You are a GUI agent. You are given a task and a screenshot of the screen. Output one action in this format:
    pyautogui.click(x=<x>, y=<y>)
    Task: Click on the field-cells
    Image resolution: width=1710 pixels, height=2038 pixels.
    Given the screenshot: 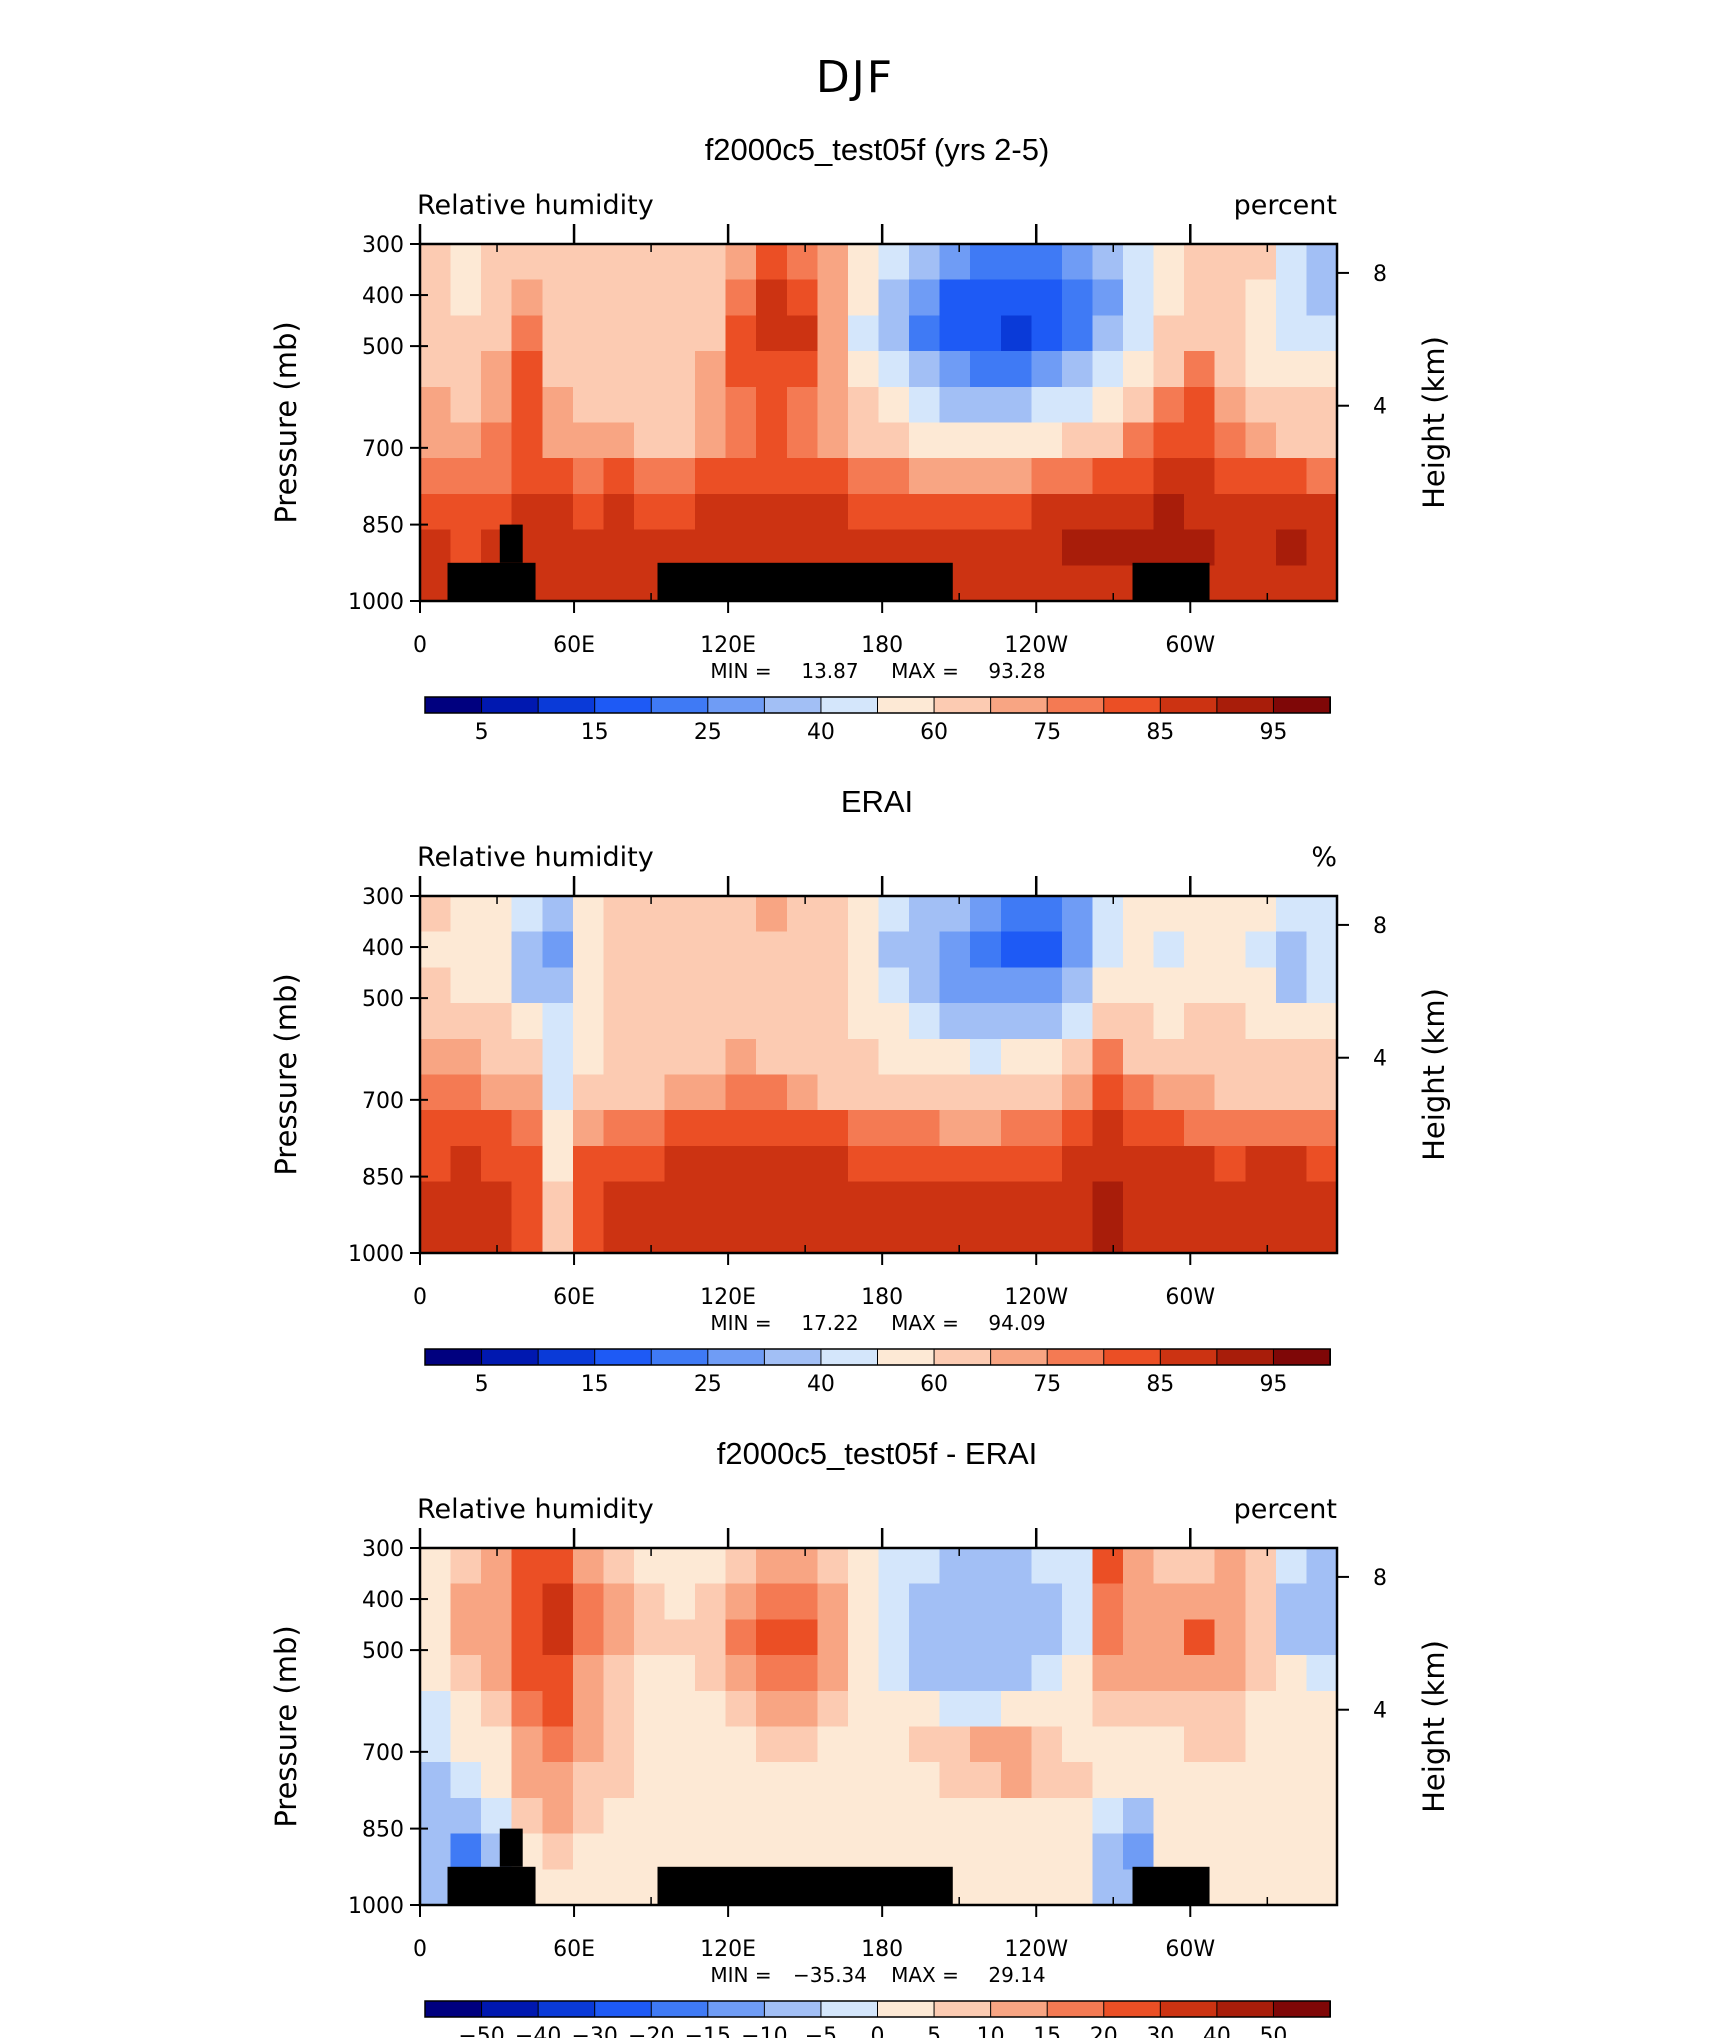 What is the action you would take?
    pyautogui.click(x=879, y=1075)
    